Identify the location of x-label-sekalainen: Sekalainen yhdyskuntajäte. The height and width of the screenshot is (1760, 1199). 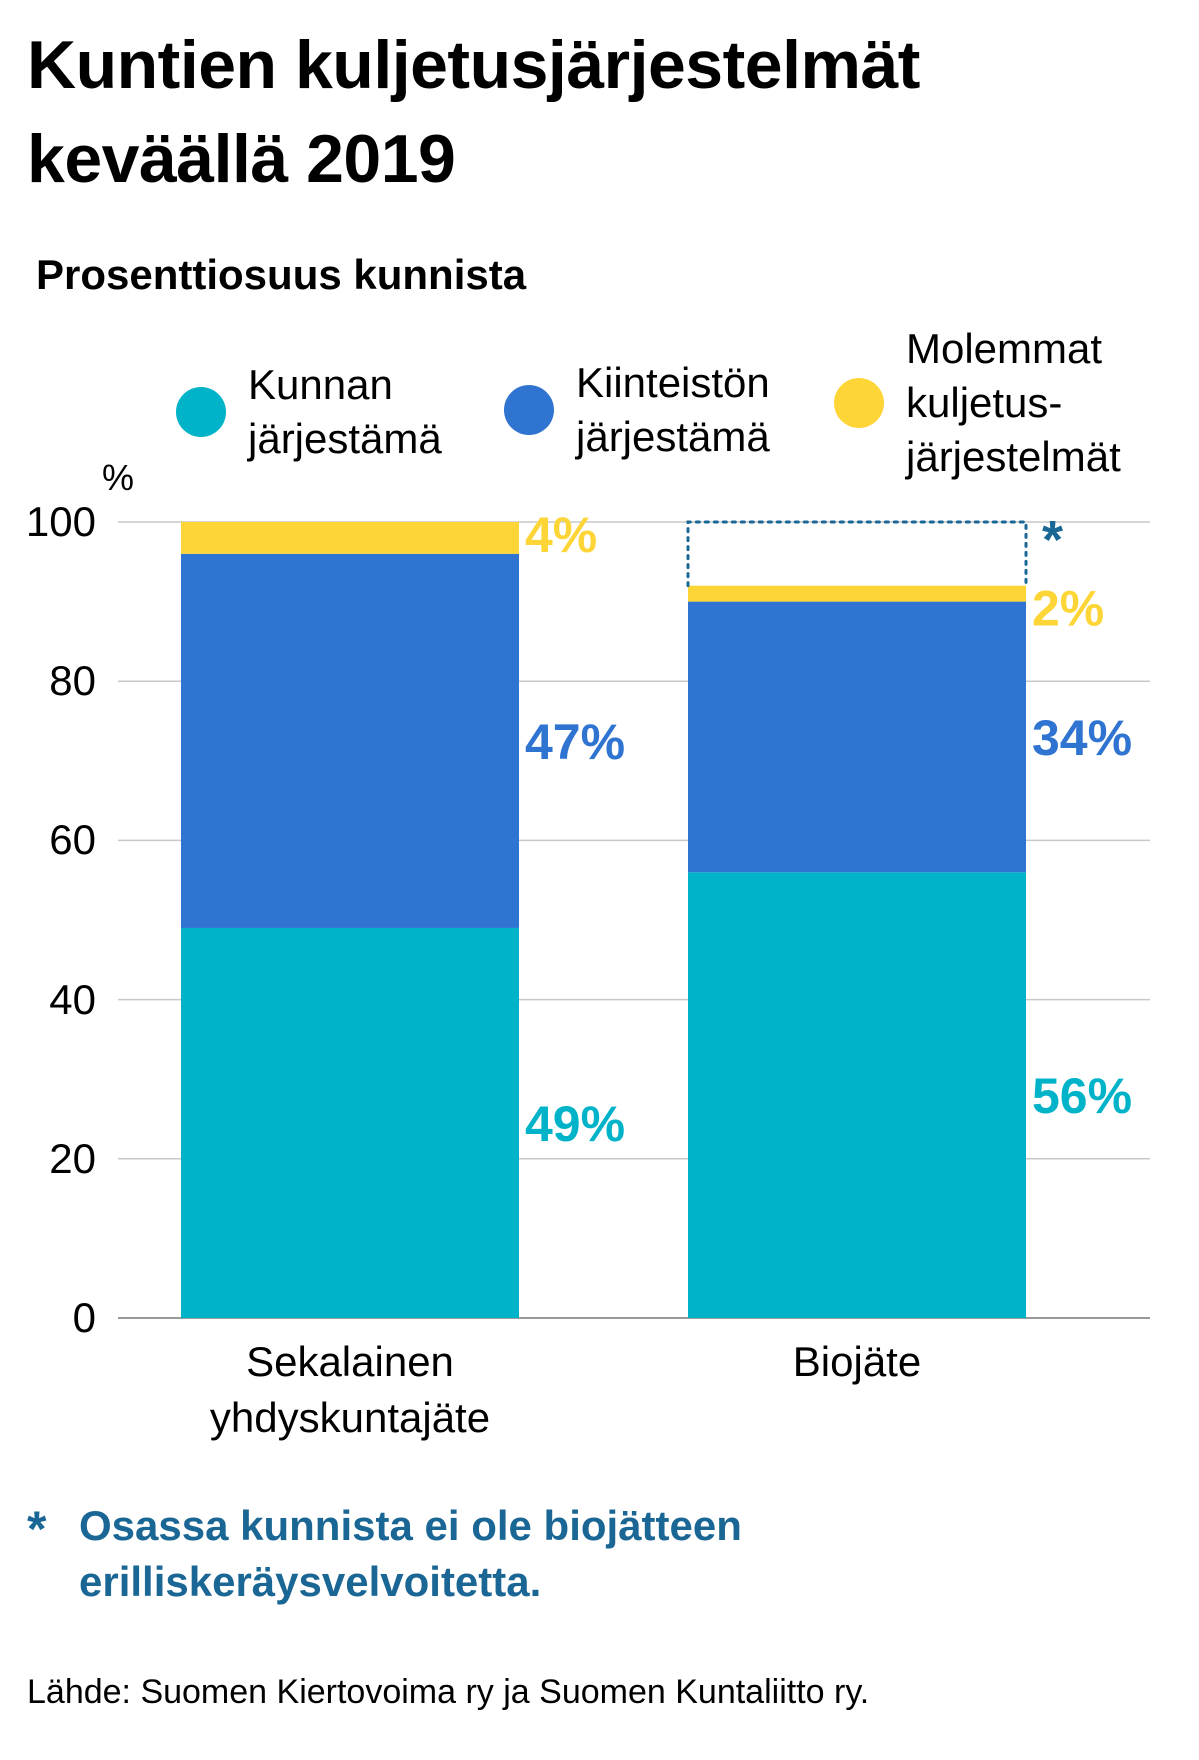
(350, 1389).